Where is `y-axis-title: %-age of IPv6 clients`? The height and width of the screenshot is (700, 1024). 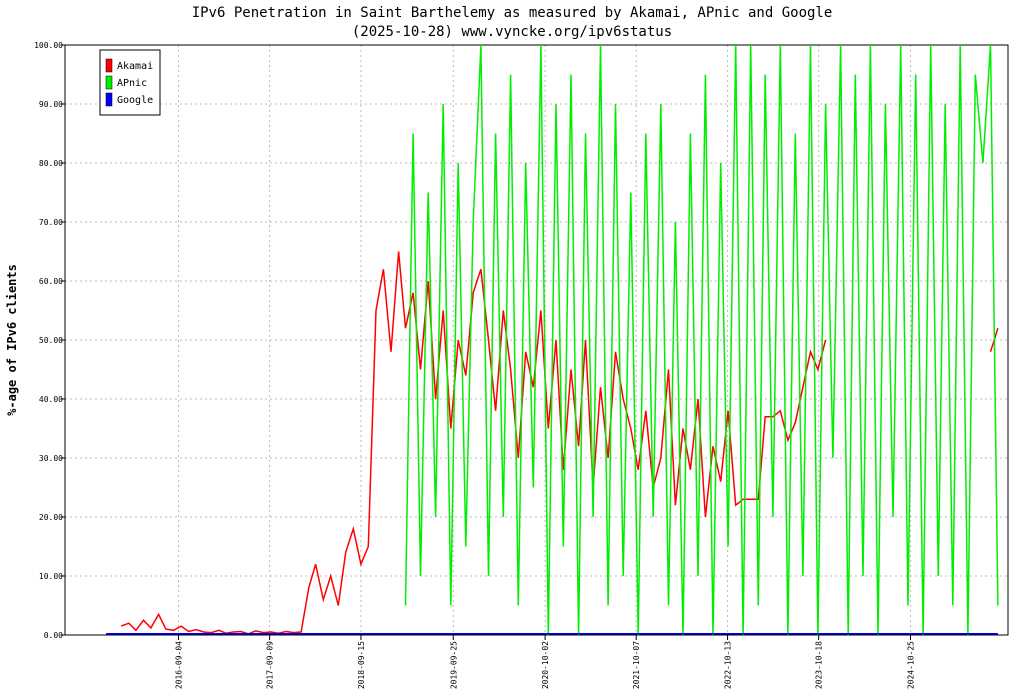
y-axis-title: %-age of IPv6 clients is located at coordinates (12, 340).